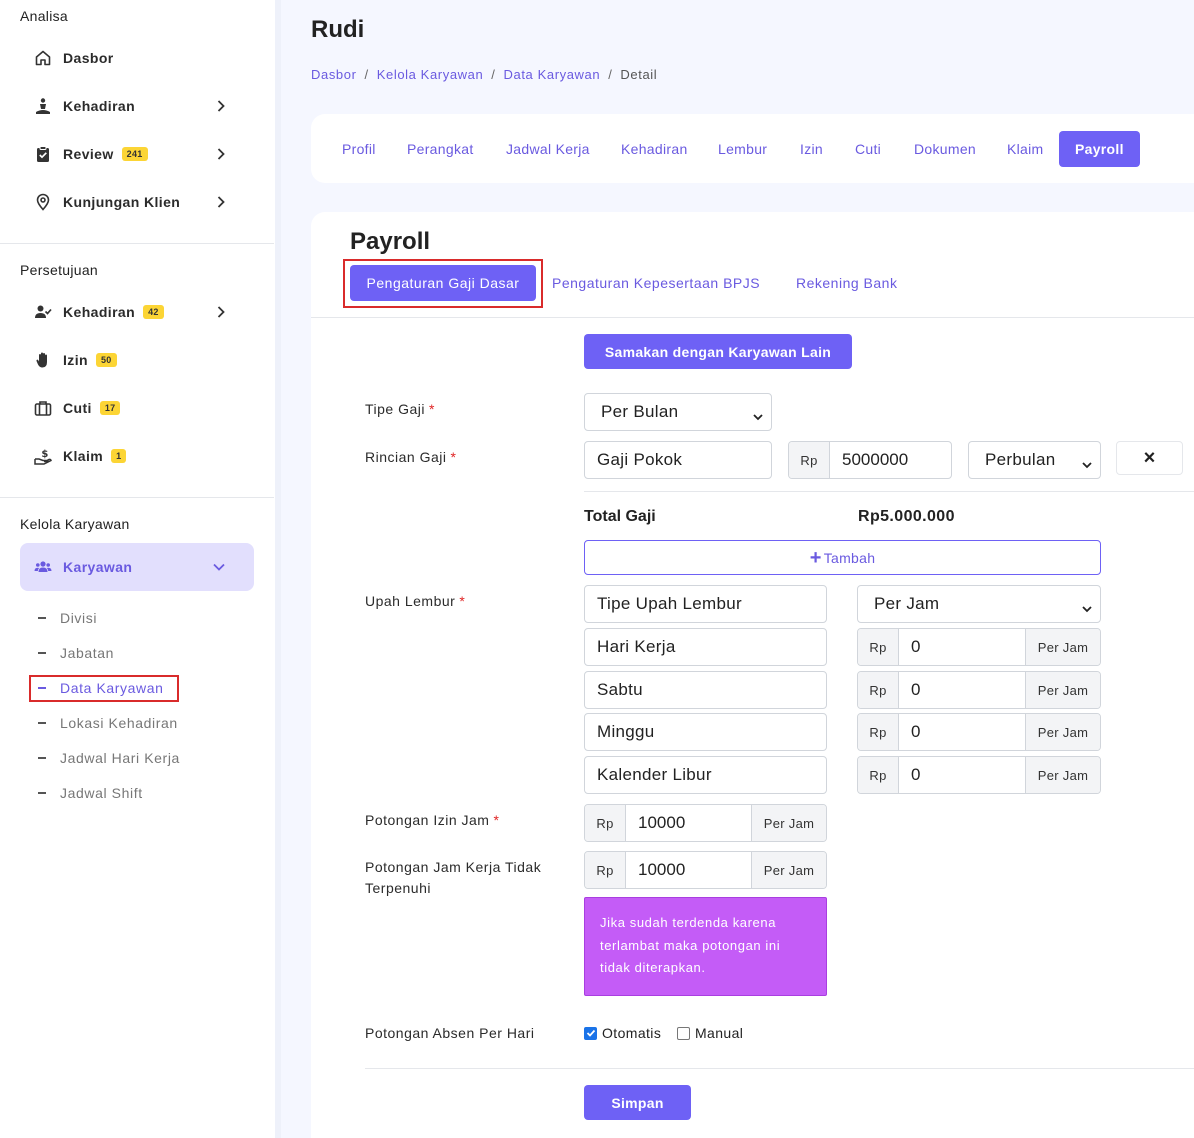  I want to click on subitem-label: Jabatan, so click(87, 653).